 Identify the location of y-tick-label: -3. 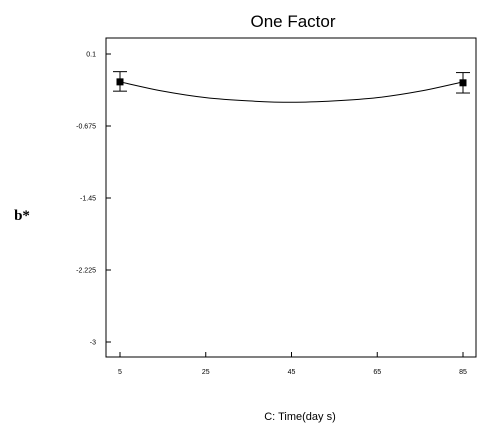
(93, 343).